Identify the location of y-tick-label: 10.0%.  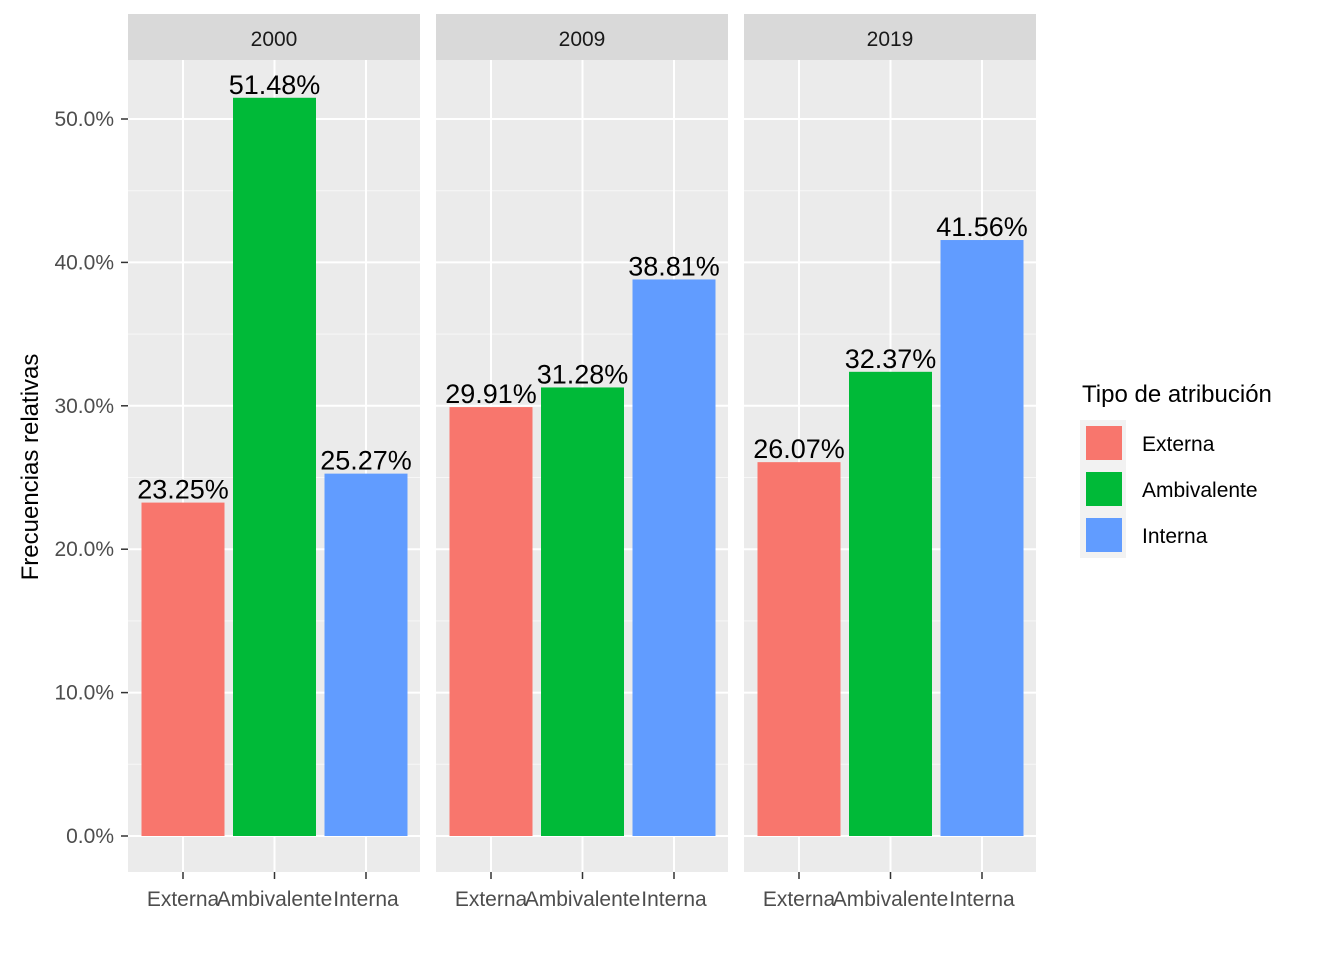
(84, 693).